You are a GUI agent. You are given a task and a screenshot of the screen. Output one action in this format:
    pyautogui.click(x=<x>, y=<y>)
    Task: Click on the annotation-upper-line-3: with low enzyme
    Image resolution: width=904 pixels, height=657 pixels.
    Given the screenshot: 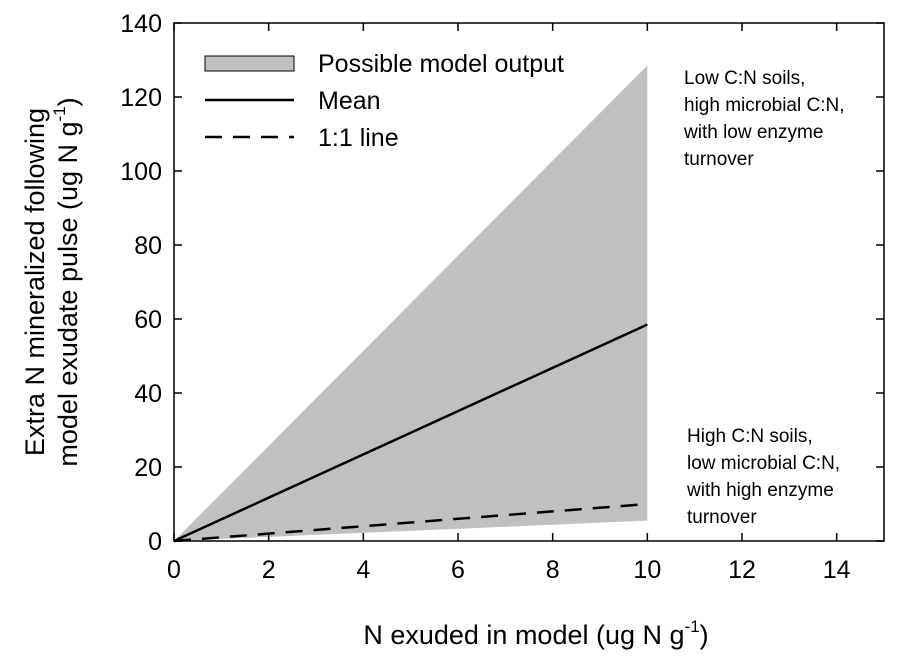 What is the action you would take?
    pyautogui.click(x=753, y=132)
    